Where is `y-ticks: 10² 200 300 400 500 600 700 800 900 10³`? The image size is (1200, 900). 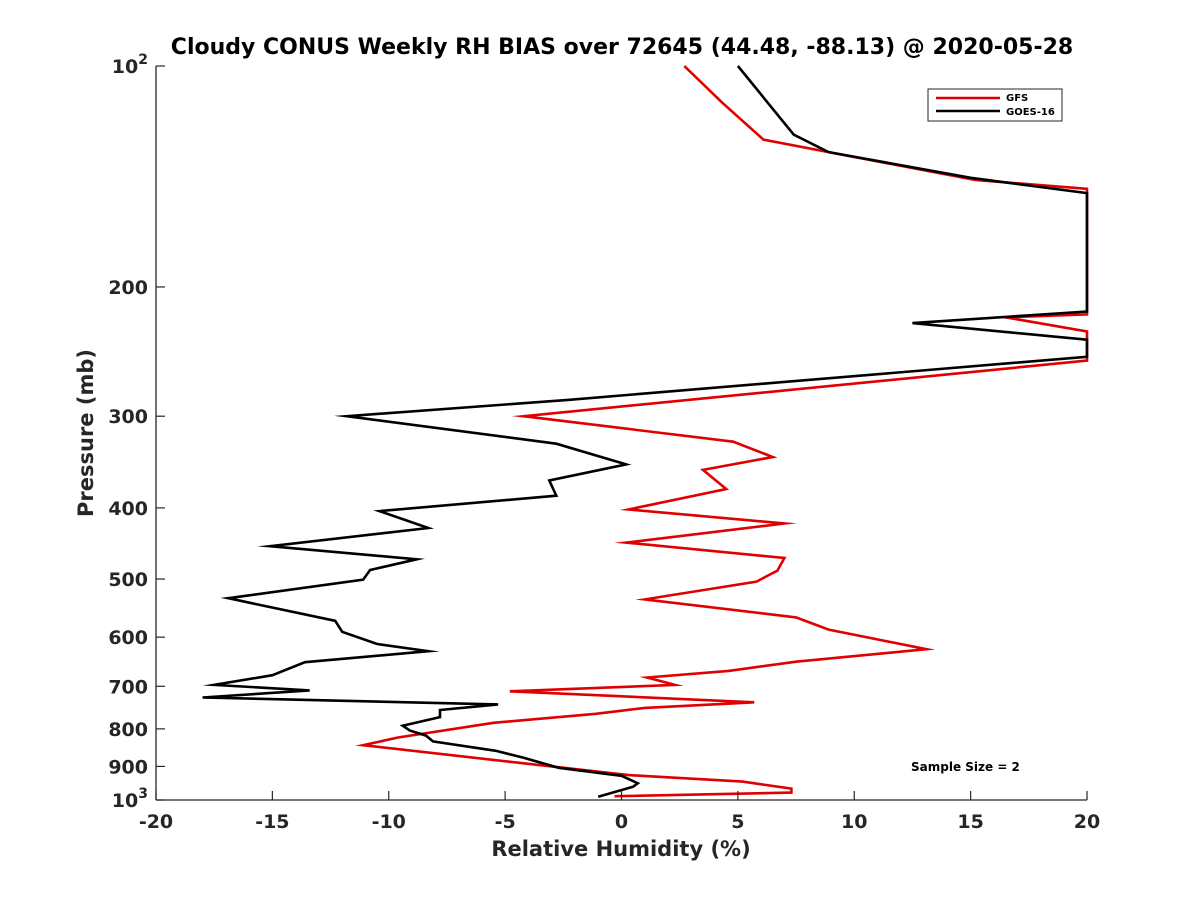 y-ticks: 10² 200 300 400 500 600 700 800 900 10³ is located at coordinates (136, 432).